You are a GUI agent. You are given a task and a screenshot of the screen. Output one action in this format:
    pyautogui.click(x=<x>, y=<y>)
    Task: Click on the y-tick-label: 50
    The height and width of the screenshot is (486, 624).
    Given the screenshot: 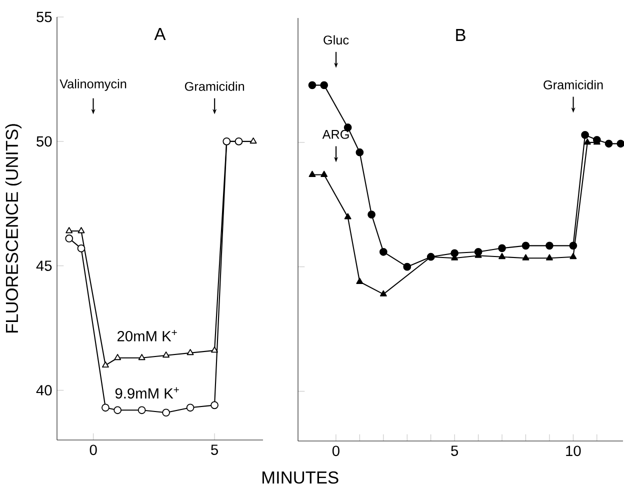 What is the action you would take?
    pyautogui.click(x=44, y=141)
    